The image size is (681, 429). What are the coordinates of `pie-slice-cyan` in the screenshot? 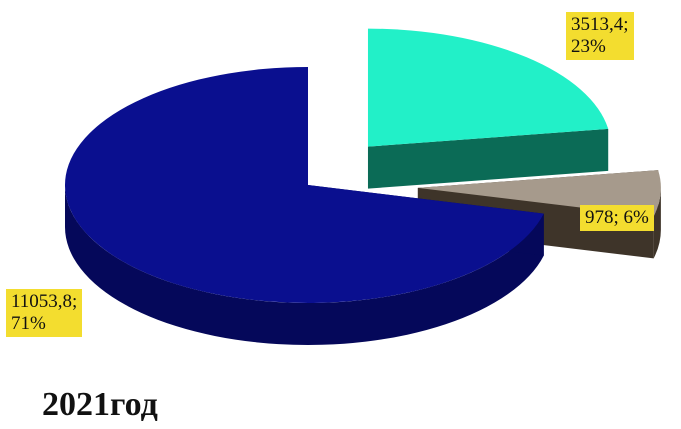 It's located at (488, 87).